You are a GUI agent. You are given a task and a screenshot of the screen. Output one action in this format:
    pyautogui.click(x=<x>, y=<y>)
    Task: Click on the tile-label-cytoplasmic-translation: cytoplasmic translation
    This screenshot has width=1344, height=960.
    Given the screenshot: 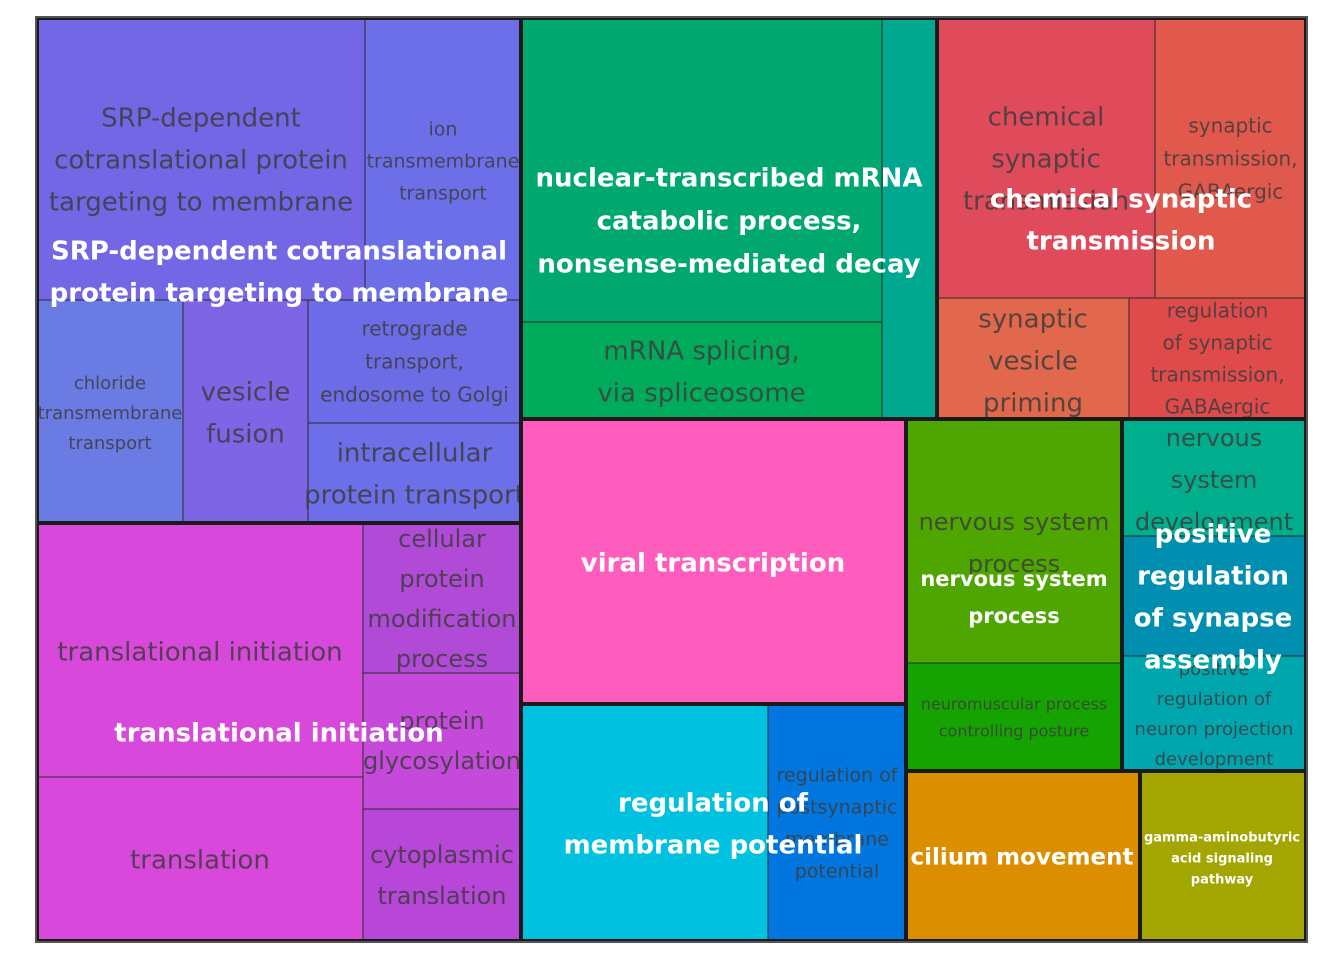 What is the action you would take?
    pyautogui.click(x=442, y=875)
    